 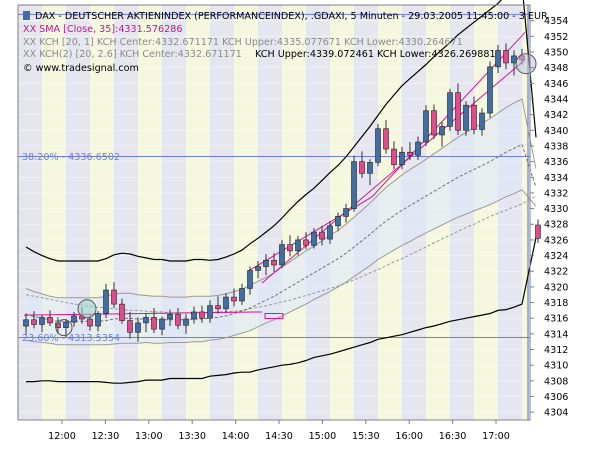 I want to click on fibonacci-labels: 38.20% - 4336.6502 23.60% - 4313.5354, so click(x=71, y=248).